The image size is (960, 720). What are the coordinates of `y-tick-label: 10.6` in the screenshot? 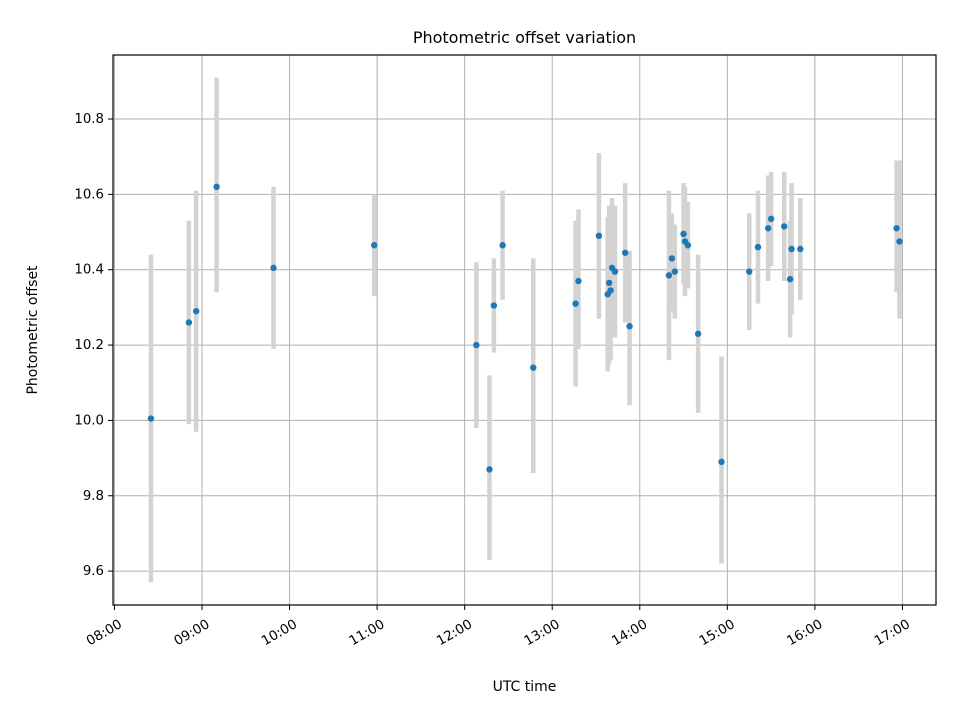 It's located at (89, 194).